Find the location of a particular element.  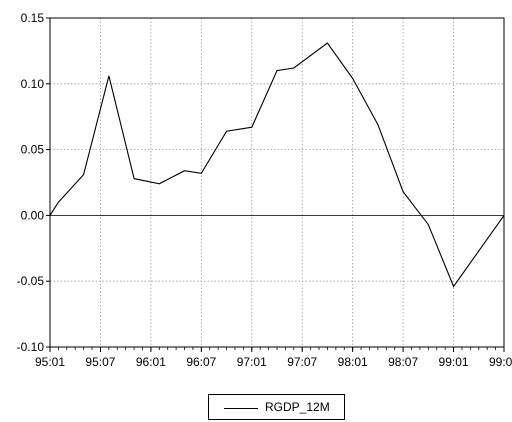

y-tick-label: 0.10 is located at coordinates (33, 84).